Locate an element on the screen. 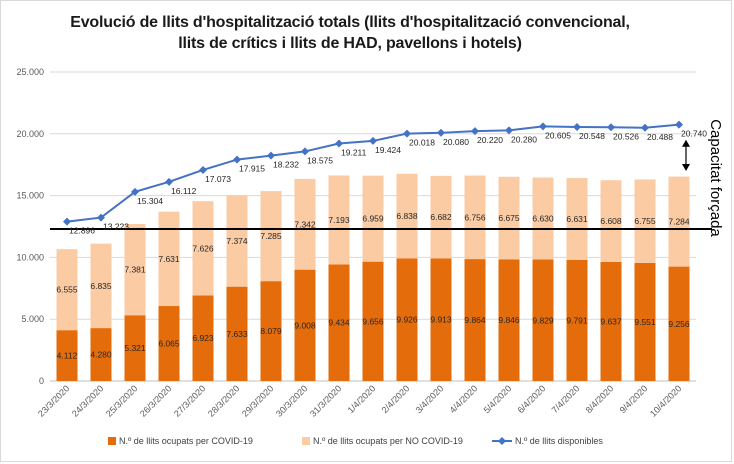 This screenshot has width=734, height=464. y-tick-label: 20.000 is located at coordinates (30, 134).